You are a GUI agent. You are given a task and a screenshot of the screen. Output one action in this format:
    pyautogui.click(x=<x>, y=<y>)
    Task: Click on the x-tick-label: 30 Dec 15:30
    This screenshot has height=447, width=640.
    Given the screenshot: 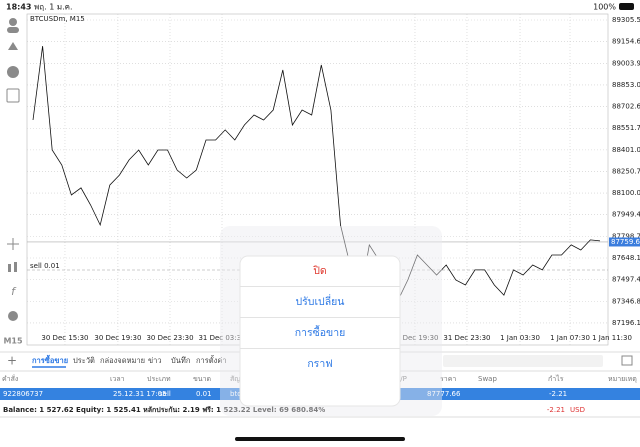 What is the action you would take?
    pyautogui.click(x=64, y=338)
    